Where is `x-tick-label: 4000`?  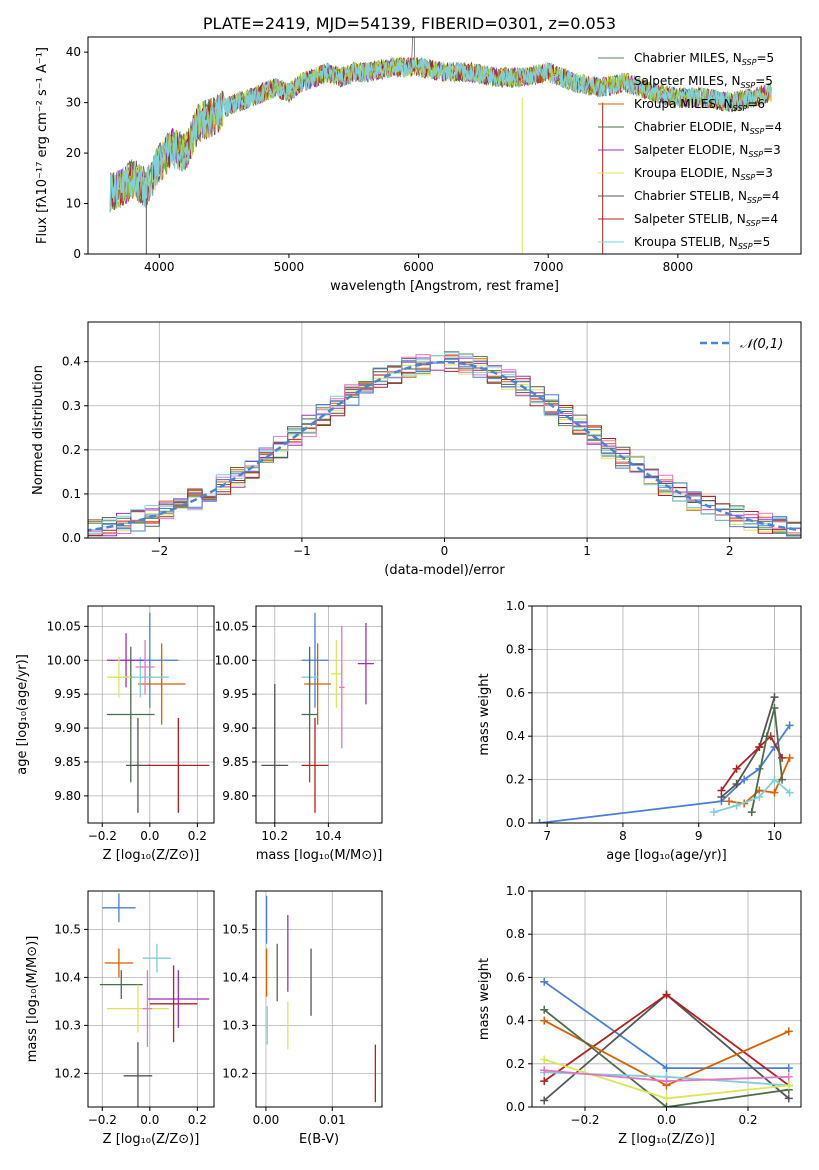
x-tick-label: 4000 is located at coordinates (159, 267).